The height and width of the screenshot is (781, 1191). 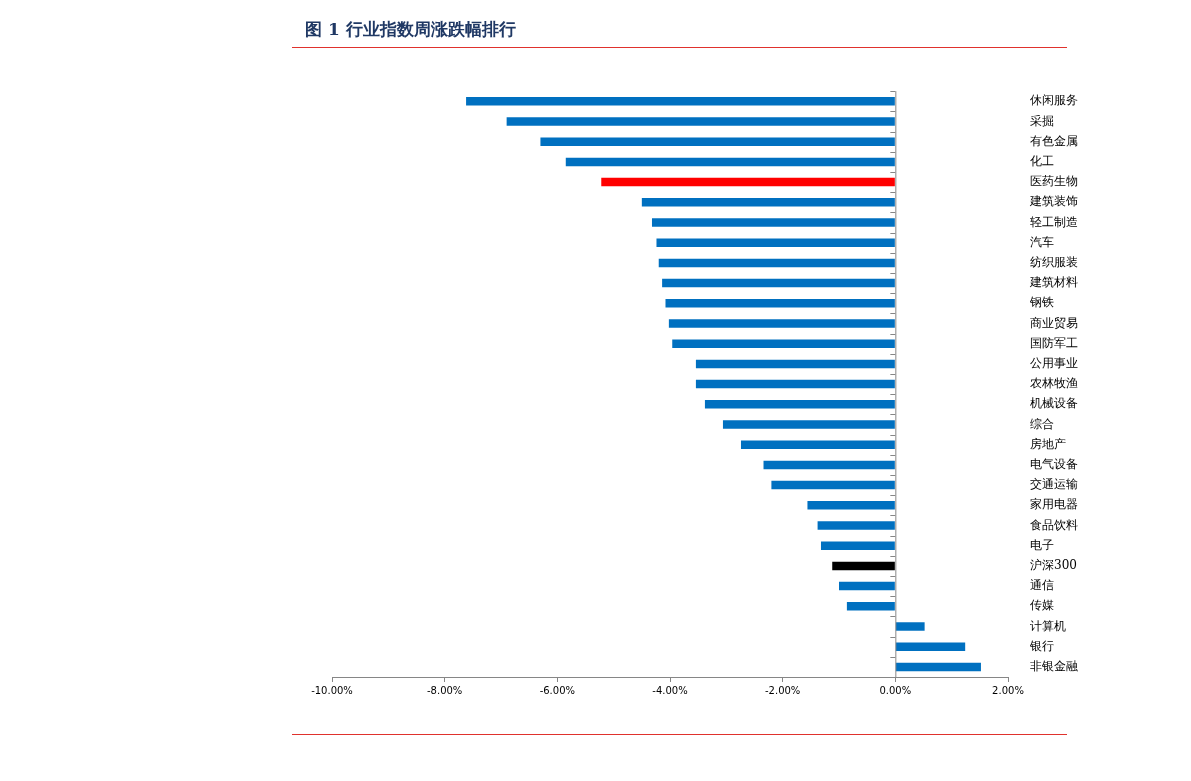 What do you see at coordinates (557, 690) in the screenshot?
I see `x-tick-label: -6.00%` at bounding box center [557, 690].